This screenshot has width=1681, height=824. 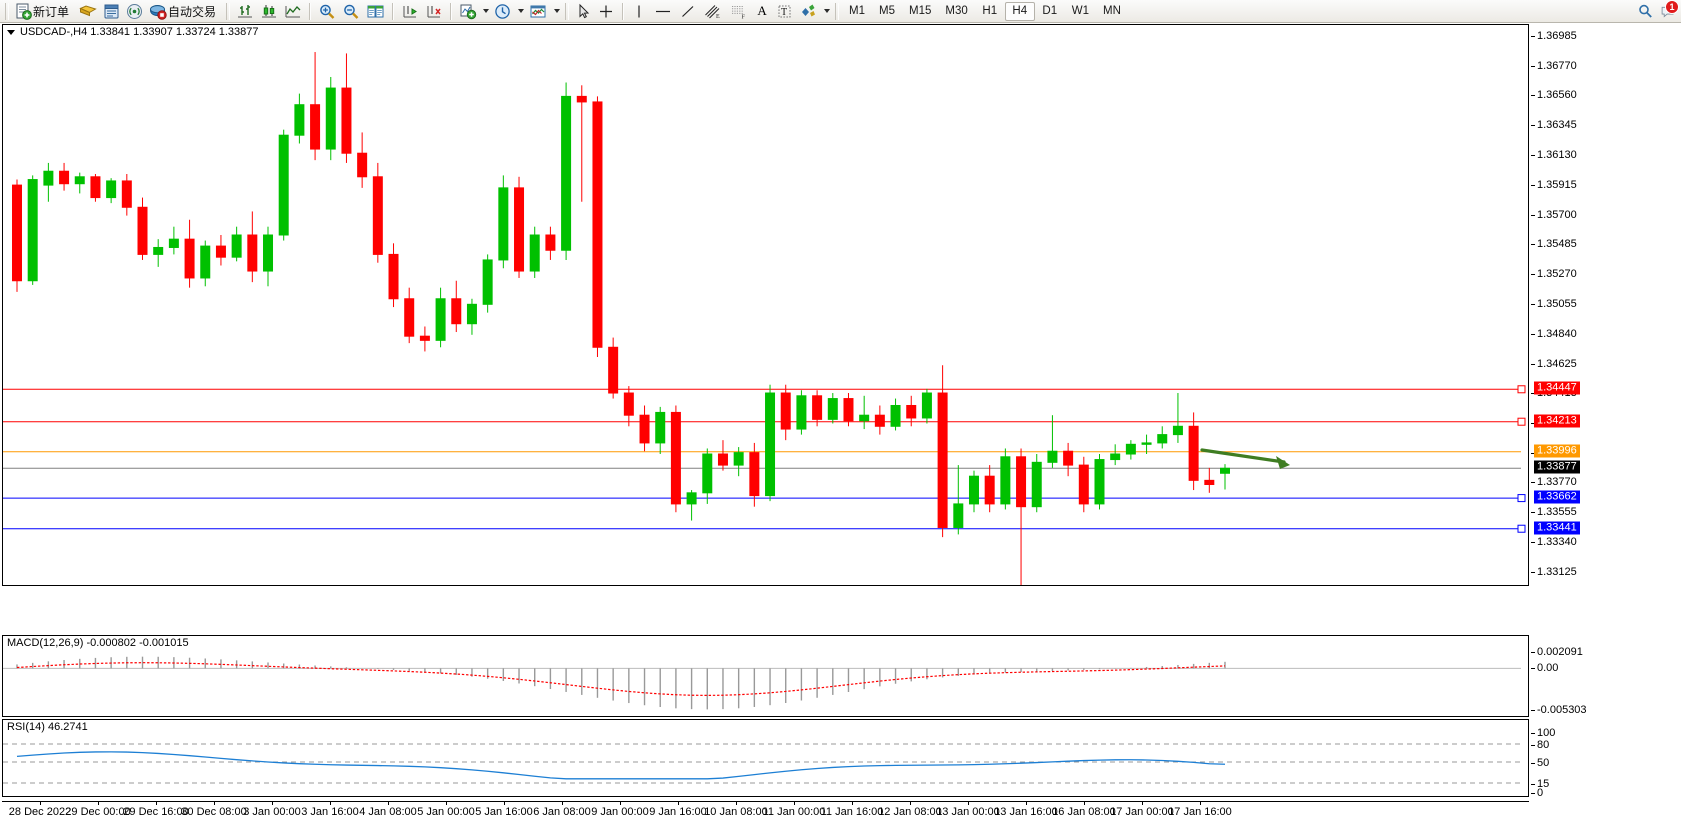 What do you see at coordinates (111, 11) in the screenshot?
I see `market-watch-button` at bounding box center [111, 11].